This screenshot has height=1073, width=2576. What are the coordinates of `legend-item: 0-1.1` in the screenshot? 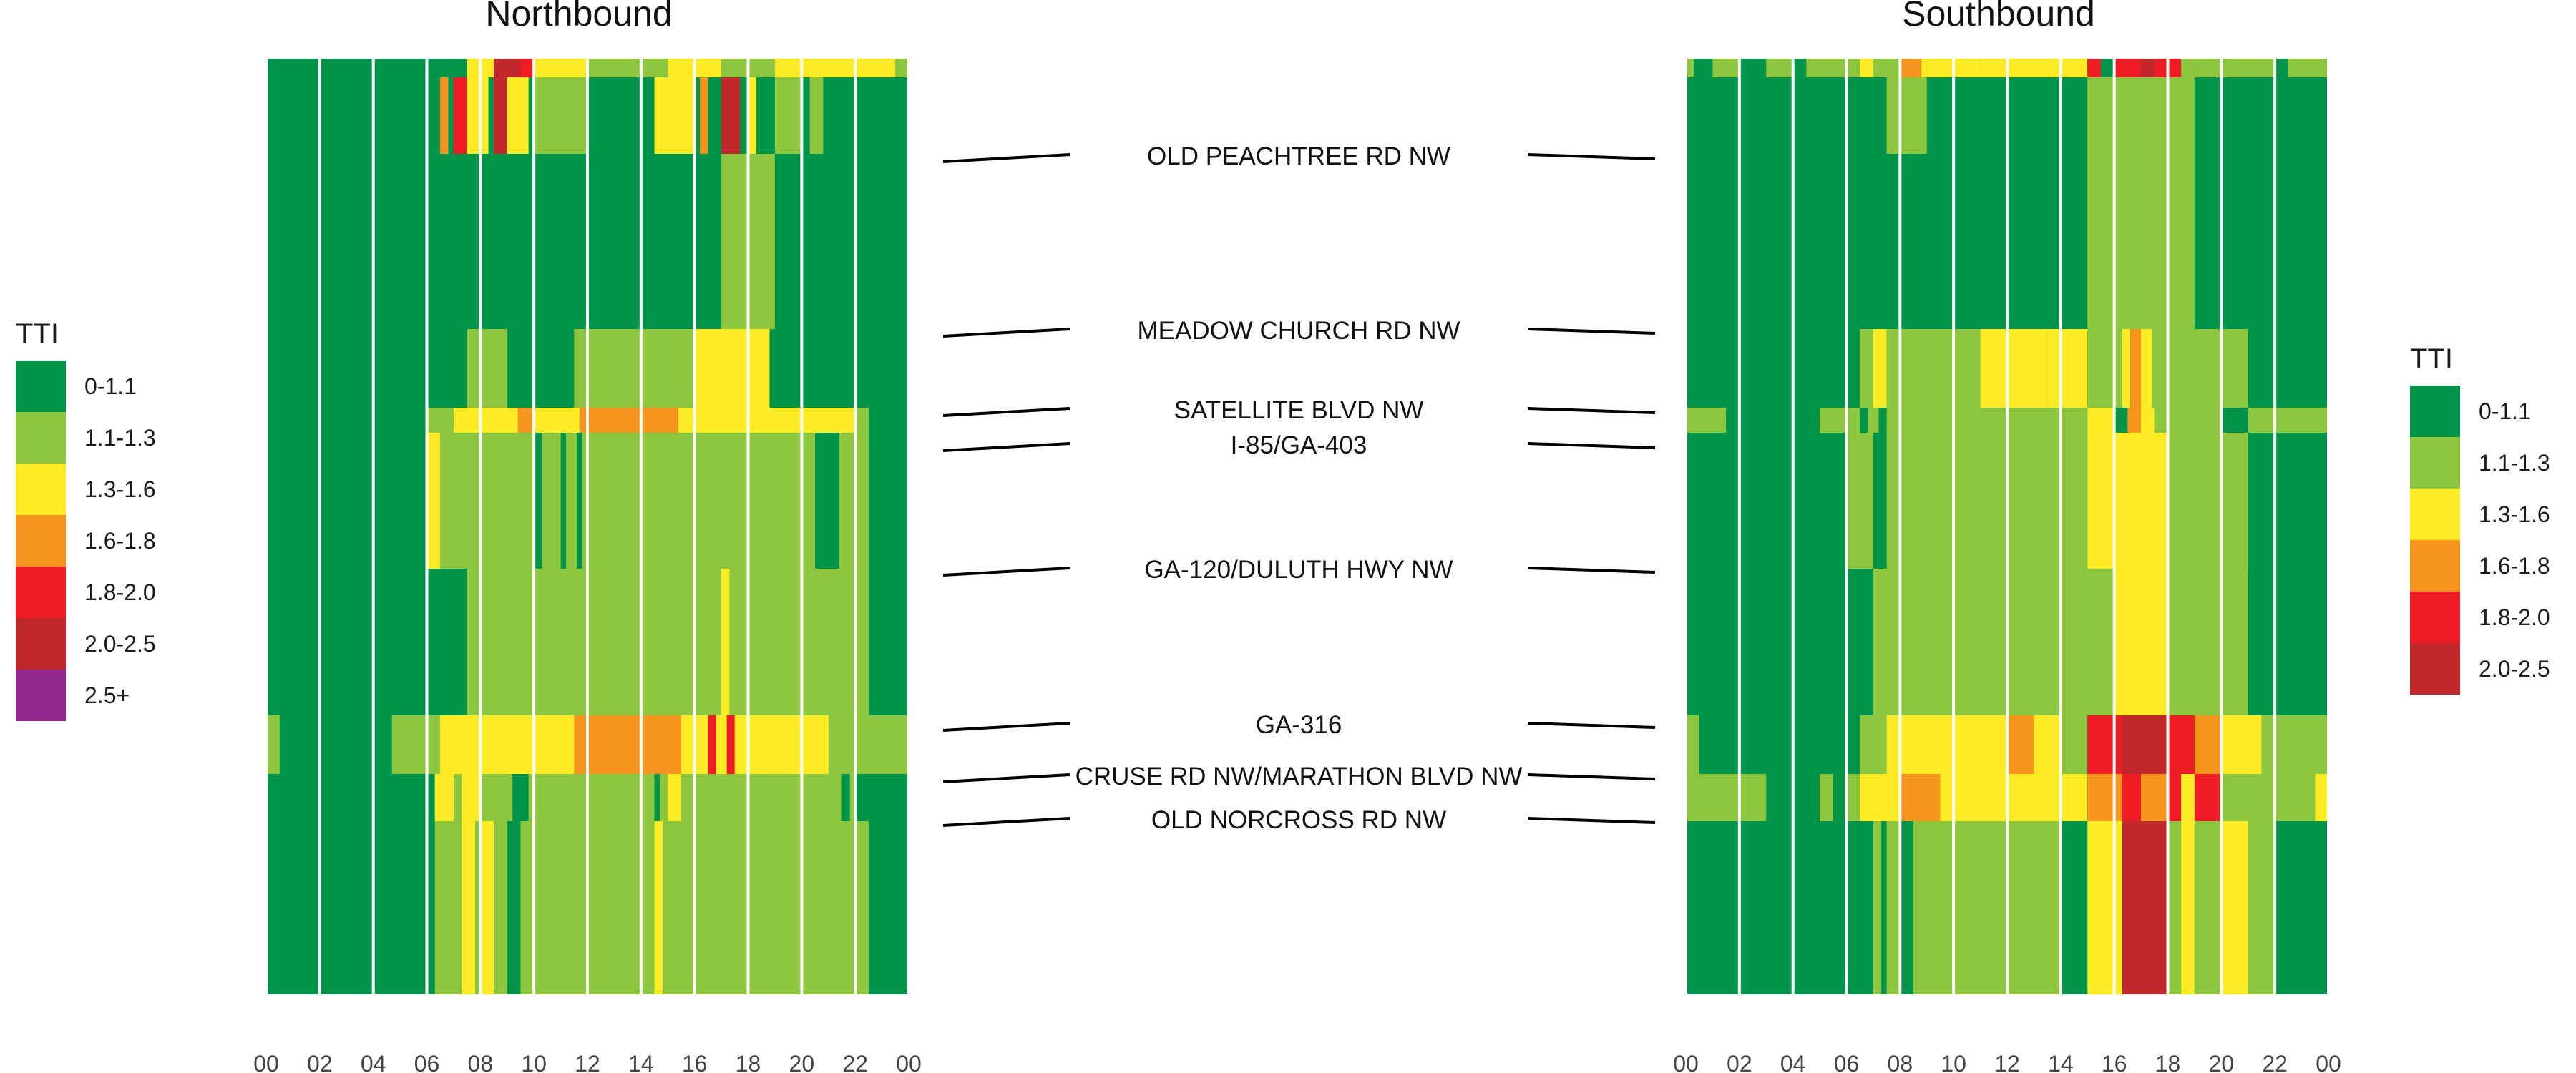 It's located at (86, 386).